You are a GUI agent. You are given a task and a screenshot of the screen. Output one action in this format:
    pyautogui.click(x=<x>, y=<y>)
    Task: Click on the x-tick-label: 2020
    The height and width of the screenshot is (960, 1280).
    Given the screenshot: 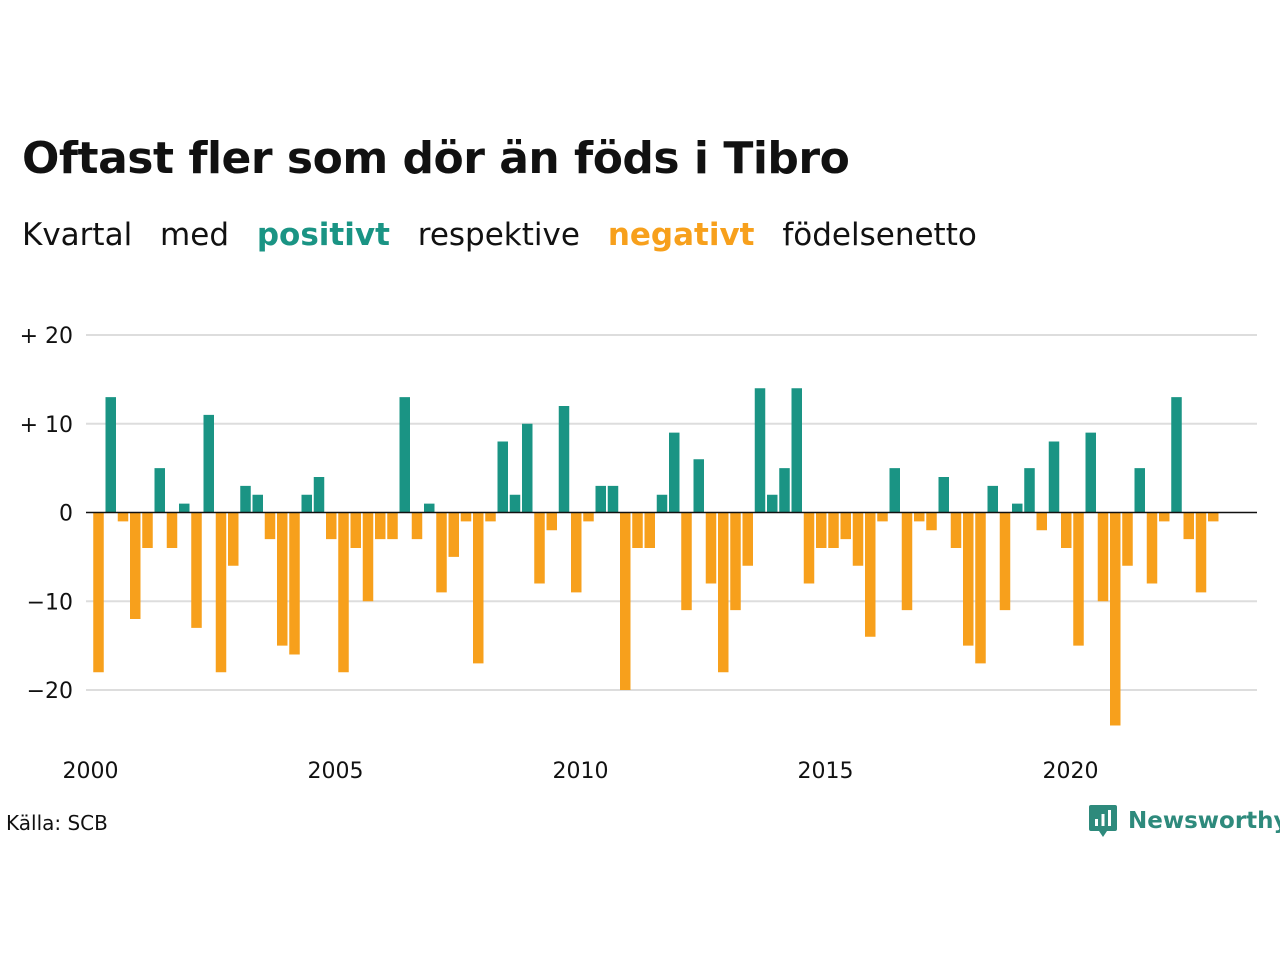 What is the action you would take?
    pyautogui.click(x=1071, y=771)
    